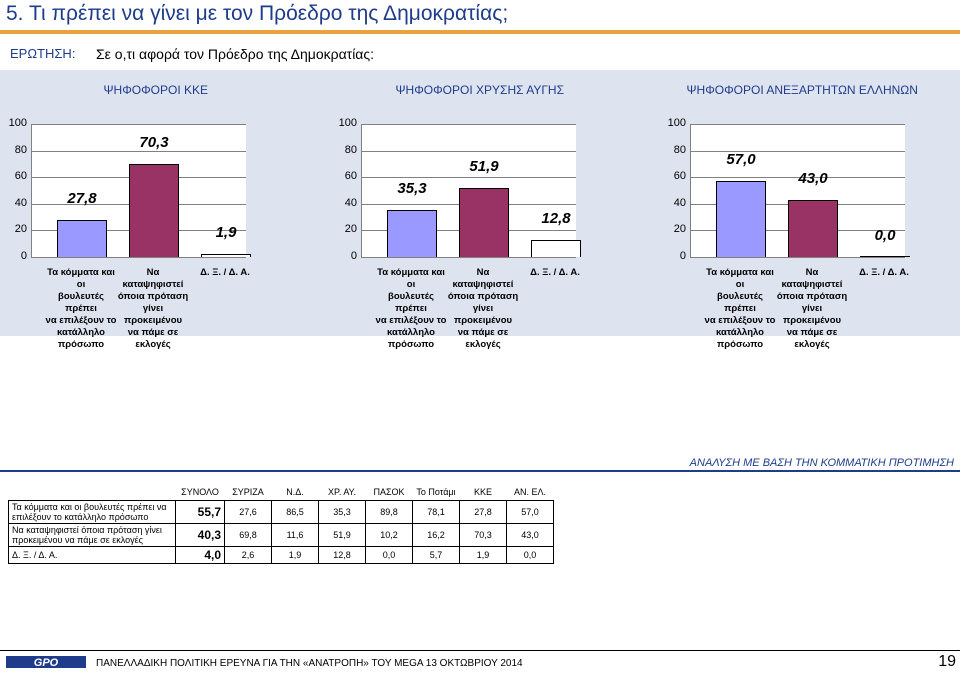 This screenshot has width=960, height=673. Describe the element at coordinates (480, 650) in the screenshot. I see `footer-divider` at that location.